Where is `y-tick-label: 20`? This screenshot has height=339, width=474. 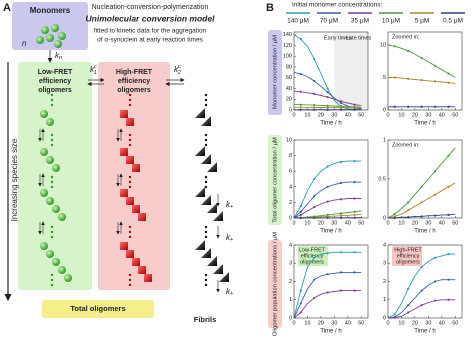
y-tick-label: 20 is located at coordinates (289, 100).